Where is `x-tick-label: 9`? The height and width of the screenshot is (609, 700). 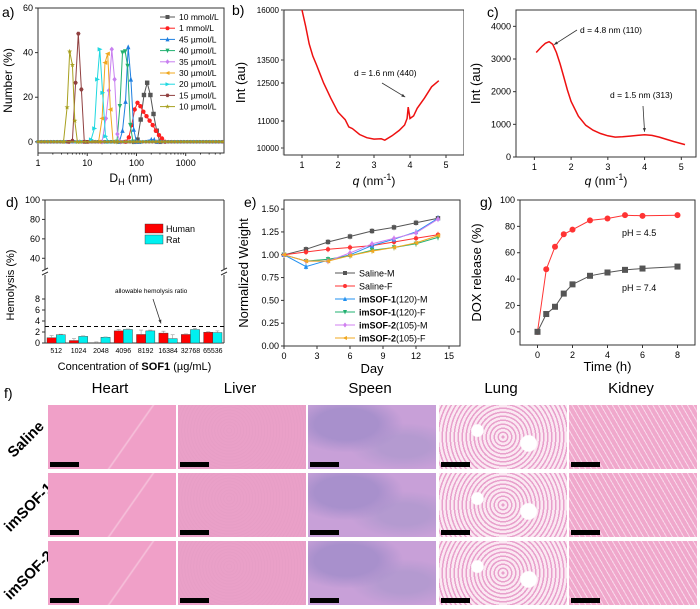 x-tick-label: 9 is located at coordinates (382, 356).